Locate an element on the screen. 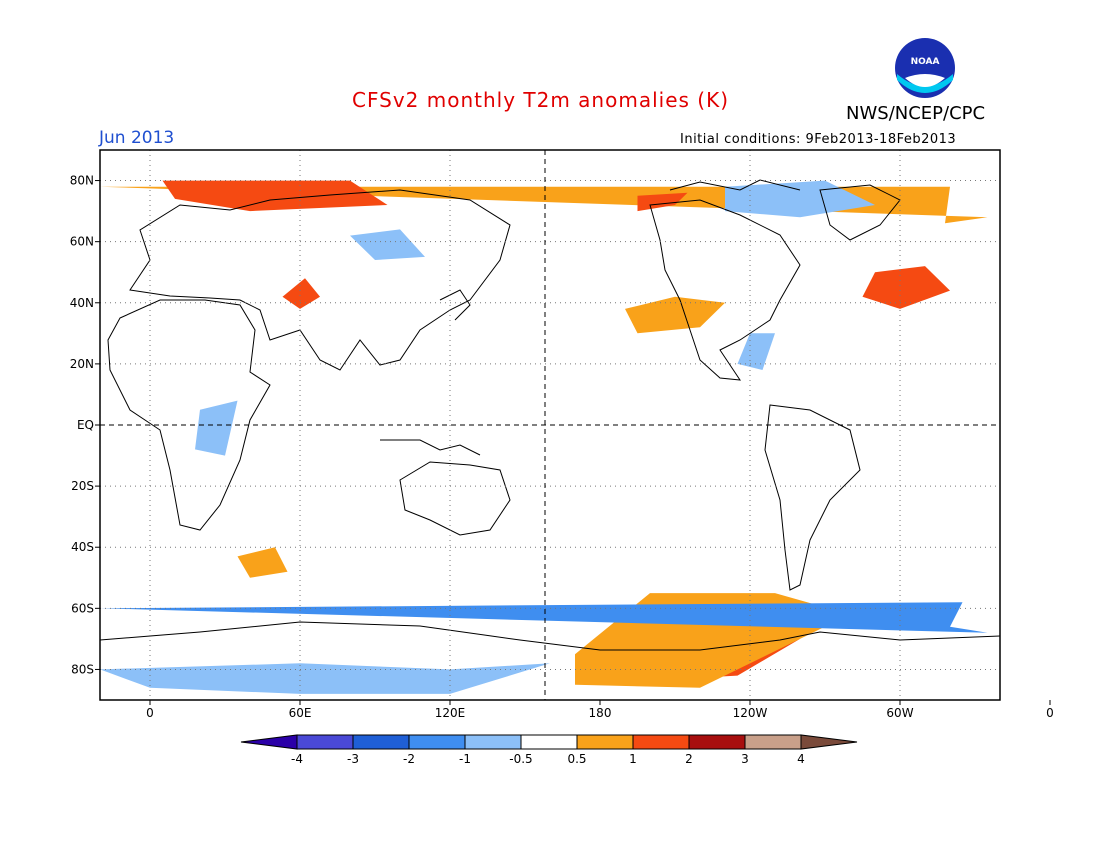 This screenshot has width=1100, height=850. lon-tick-label: 120E is located at coordinates (450, 713).